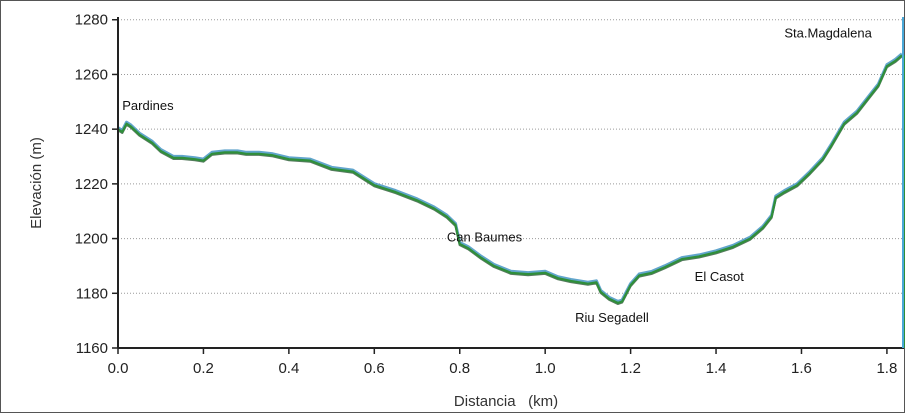 The height and width of the screenshot is (414, 905). Describe the element at coordinates (91, 239) in the screenshot. I see `y-tick-label: 1200` at that location.